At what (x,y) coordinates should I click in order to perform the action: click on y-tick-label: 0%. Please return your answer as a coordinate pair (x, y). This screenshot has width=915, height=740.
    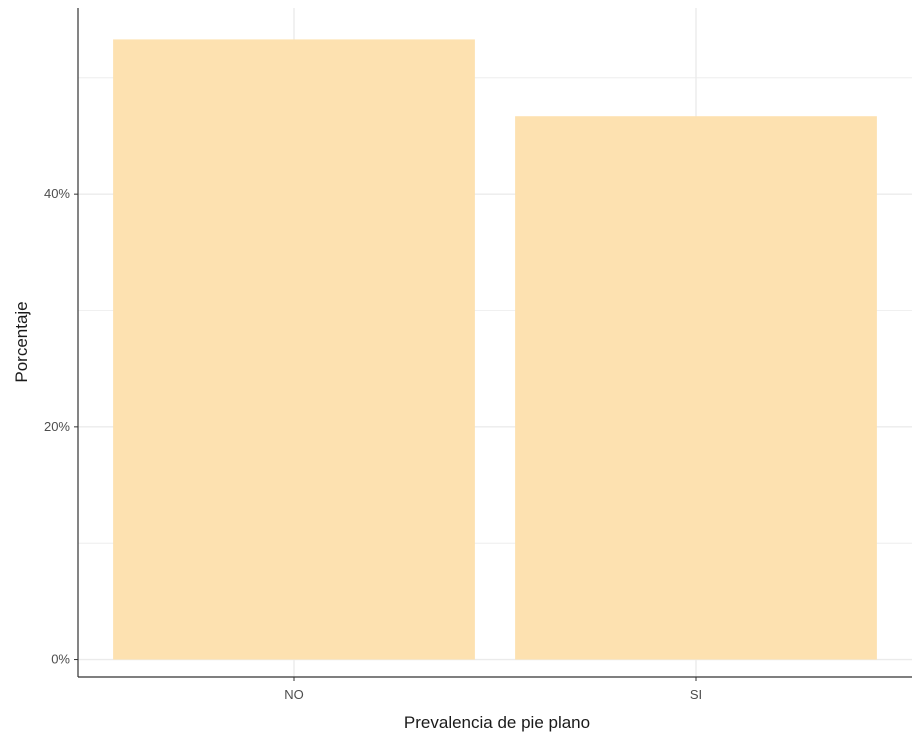
    Looking at the image, I should click on (60, 659).